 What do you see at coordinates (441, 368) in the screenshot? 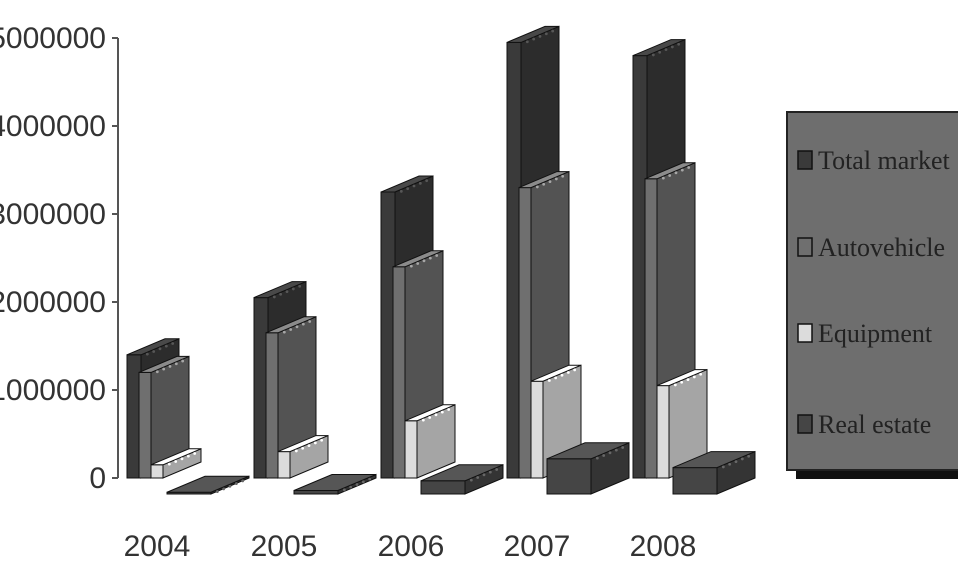
I see `bar-group-2006: 2006` at bounding box center [441, 368].